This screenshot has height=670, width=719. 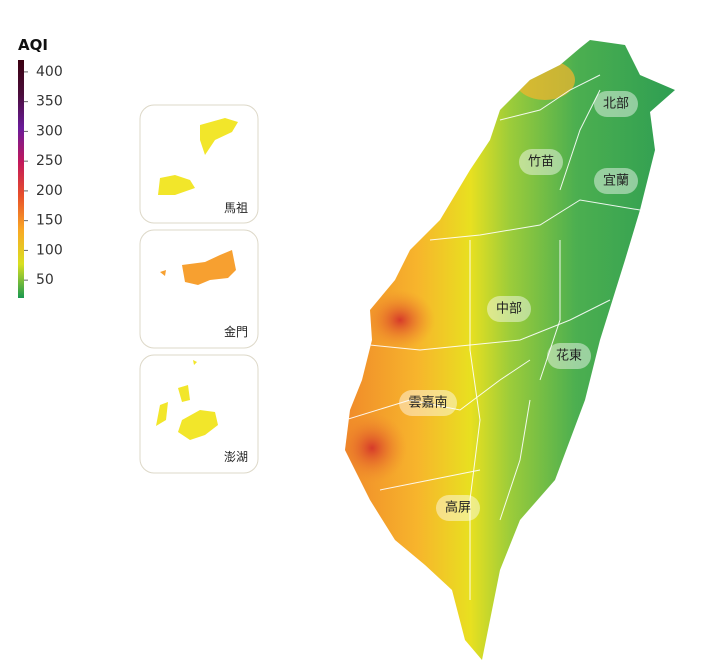 What do you see at coordinates (33, 45) in the screenshot?
I see `legend-title: AQI` at bounding box center [33, 45].